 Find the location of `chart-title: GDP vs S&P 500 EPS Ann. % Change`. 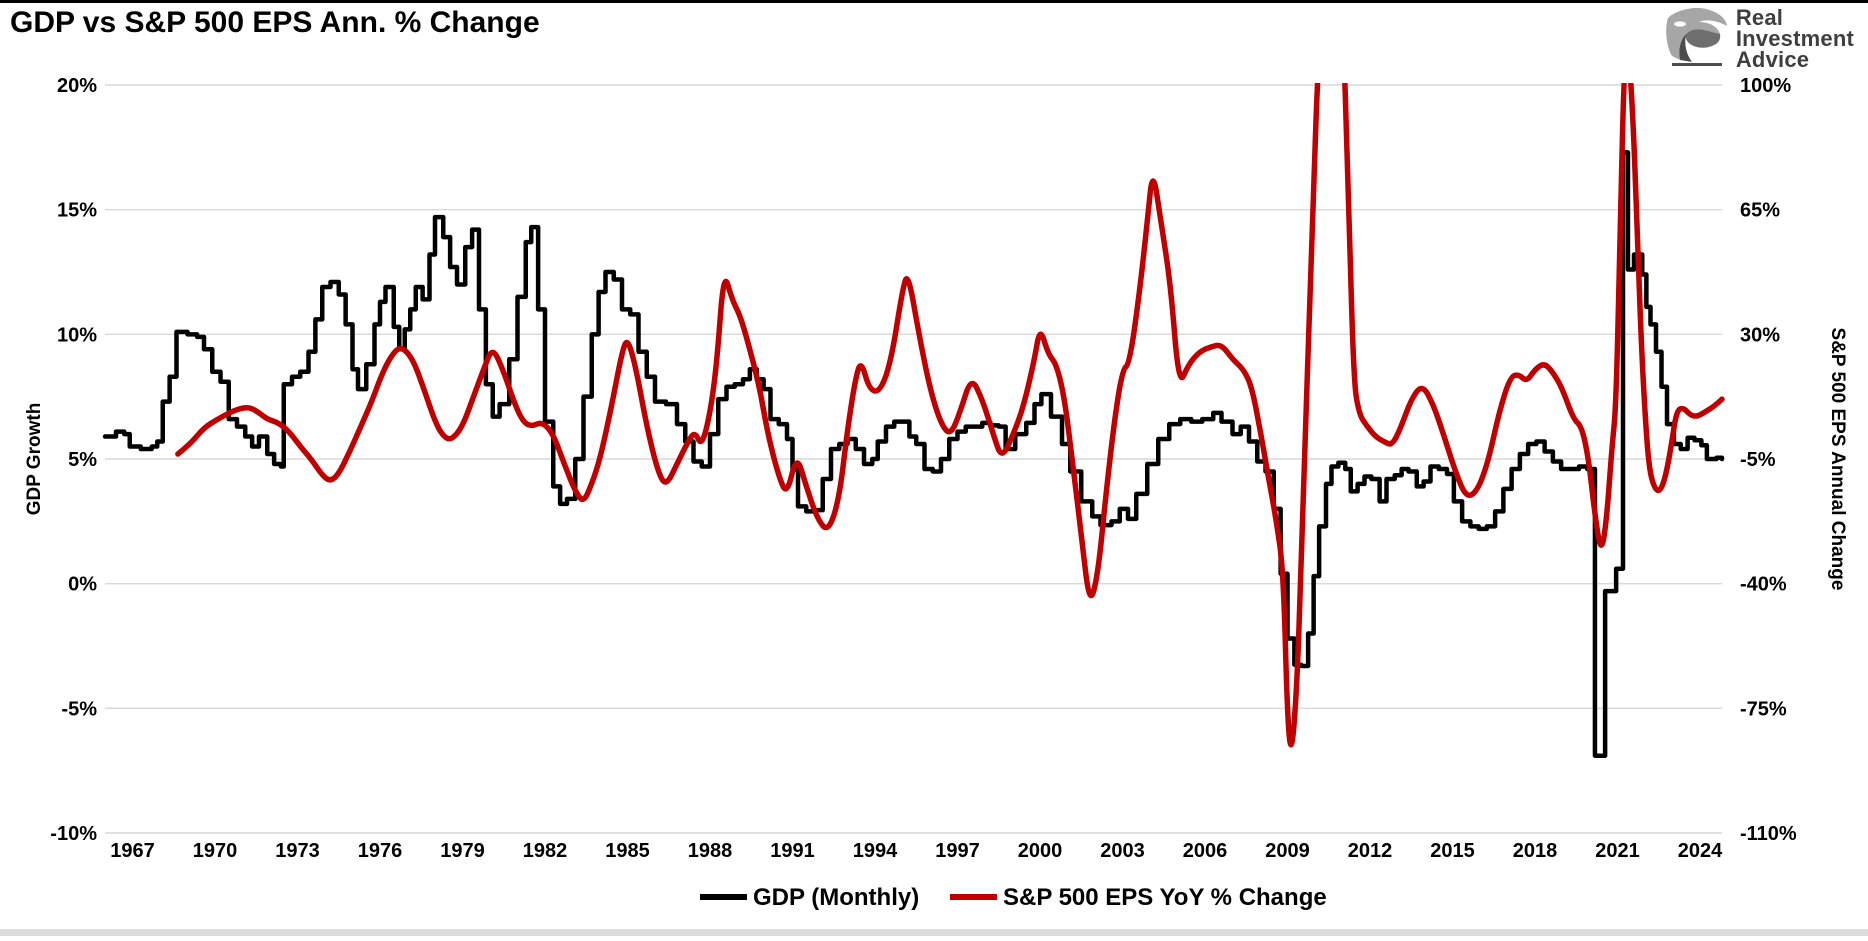

chart-title: GDP vs S&P 500 EPS Ann. % Change is located at coordinates (275, 22).